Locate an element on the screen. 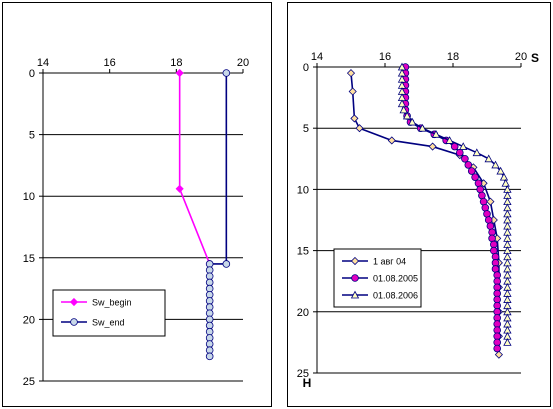  chart1-legend-label: 01.08.2005 is located at coordinates (395, 279).